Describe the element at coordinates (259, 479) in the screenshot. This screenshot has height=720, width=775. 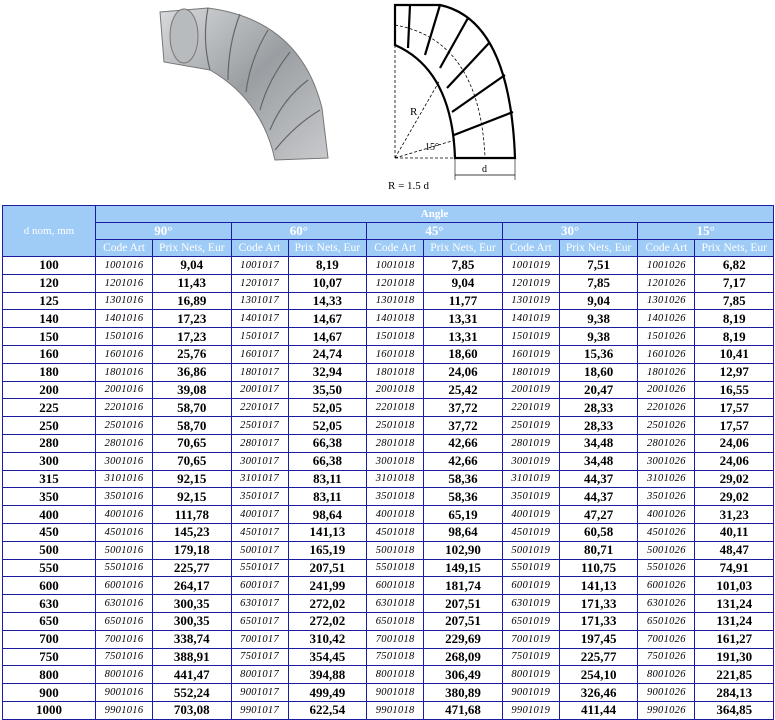
I see `code-art-cell: 3101017` at that location.